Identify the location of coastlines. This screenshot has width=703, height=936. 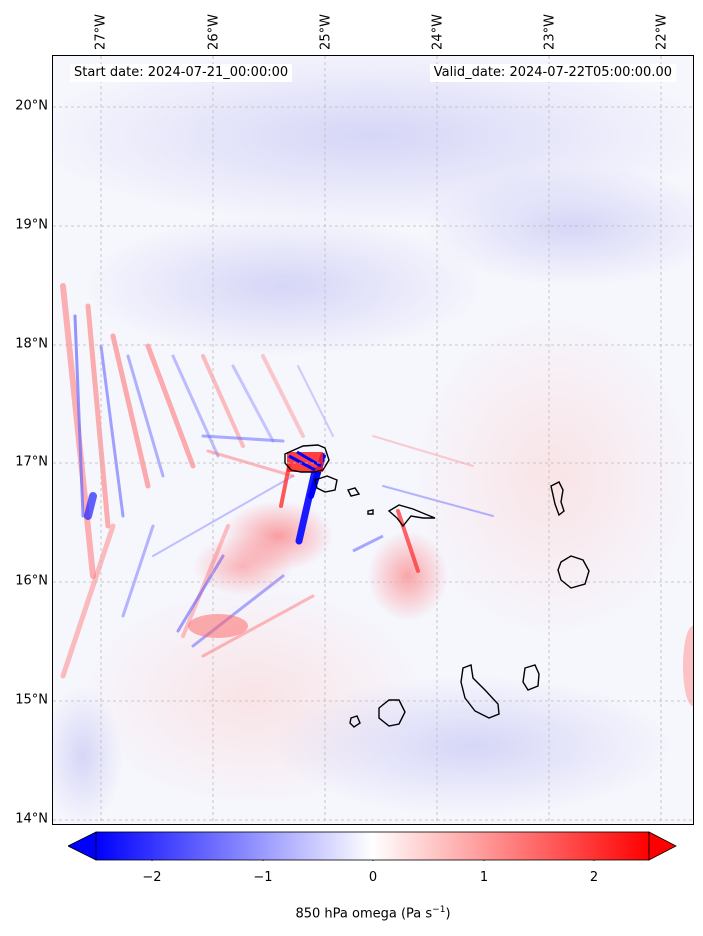
(437, 586).